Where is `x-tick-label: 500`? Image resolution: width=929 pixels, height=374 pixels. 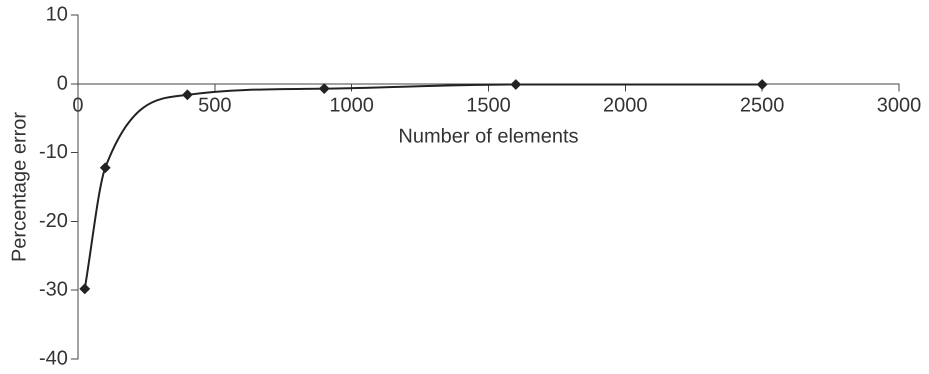 x-tick-label: 500 is located at coordinates (215, 105).